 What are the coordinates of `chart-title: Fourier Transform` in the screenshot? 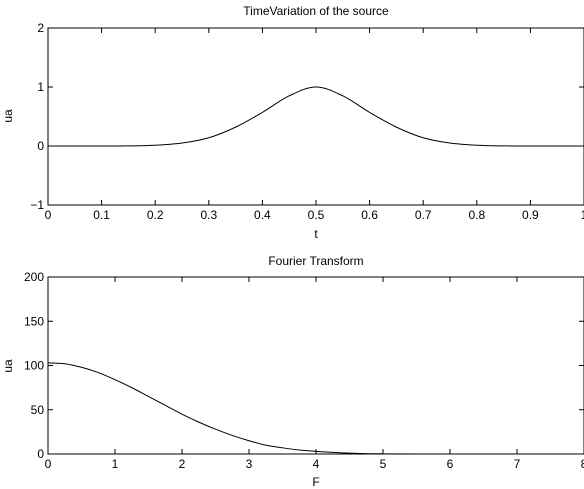 It's located at (315, 261).